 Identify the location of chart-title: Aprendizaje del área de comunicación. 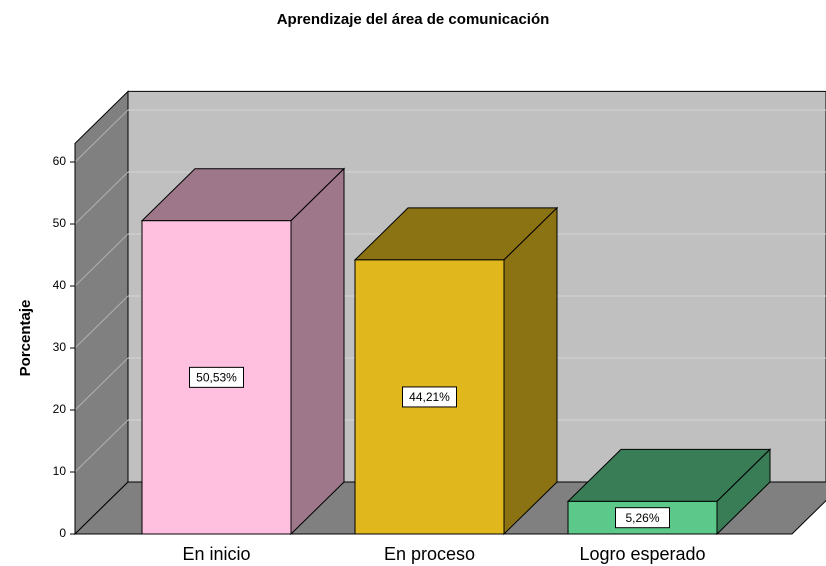
(413, 19).